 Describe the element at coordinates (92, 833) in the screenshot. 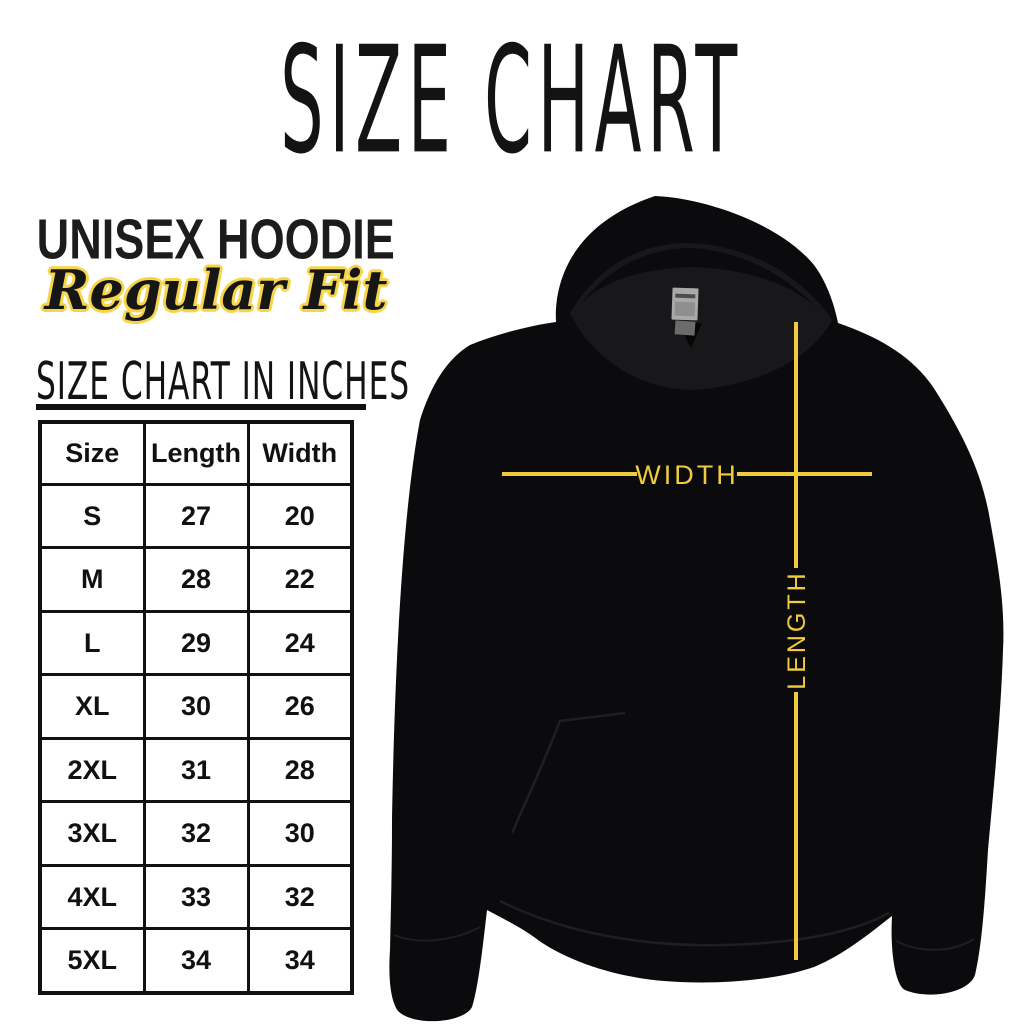

I see `size-cell: 3XL` at that location.